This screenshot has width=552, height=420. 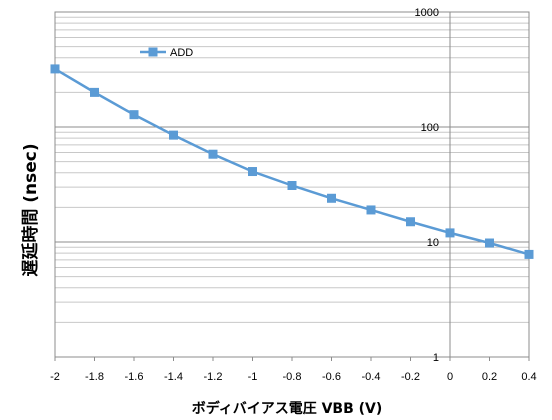 What do you see at coordinates (94, 377) in the screenshot?
I see `x-tick-label: -1.8` at bounding box center [94, 377].